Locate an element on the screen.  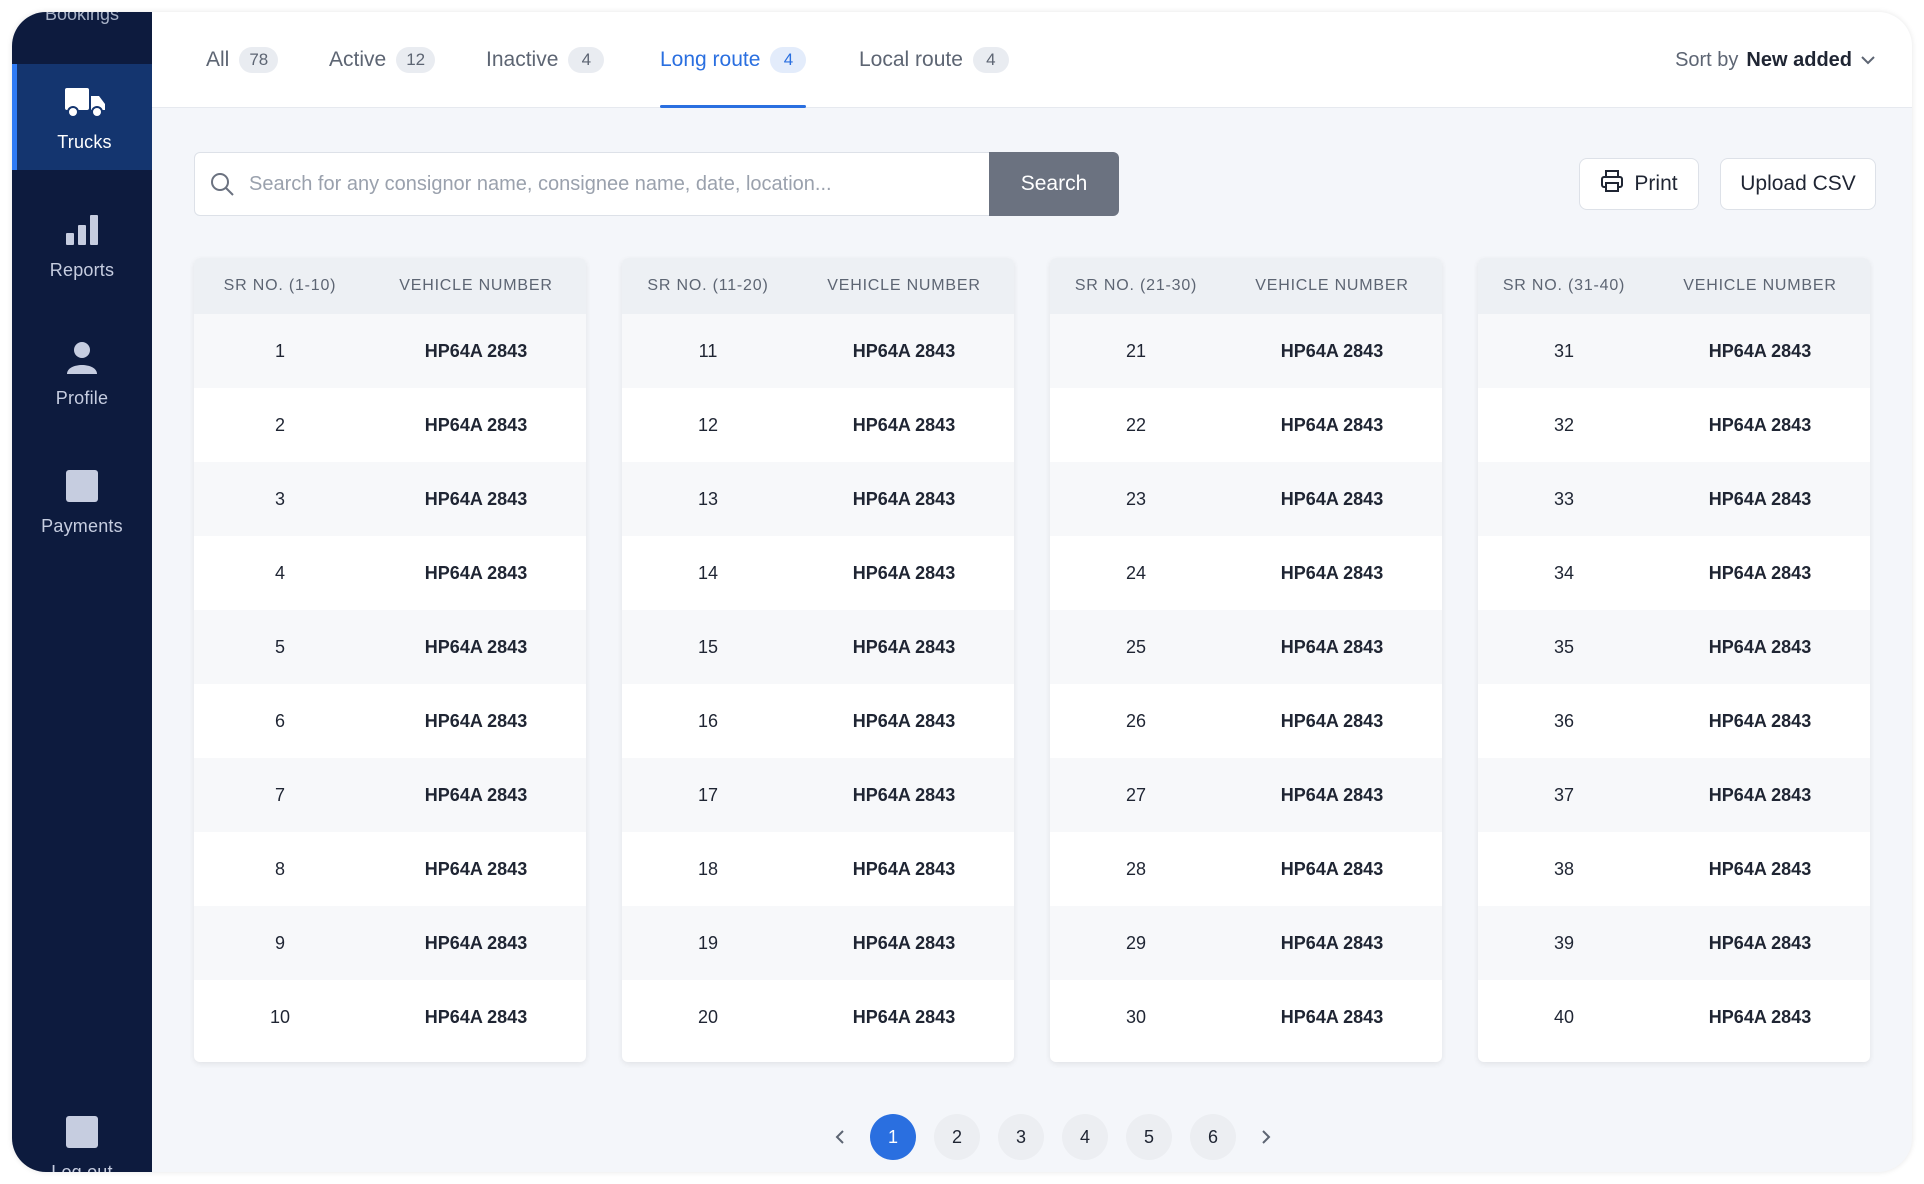
sidebar-item-trucks: Trucks is located at coordinates (82, 117).